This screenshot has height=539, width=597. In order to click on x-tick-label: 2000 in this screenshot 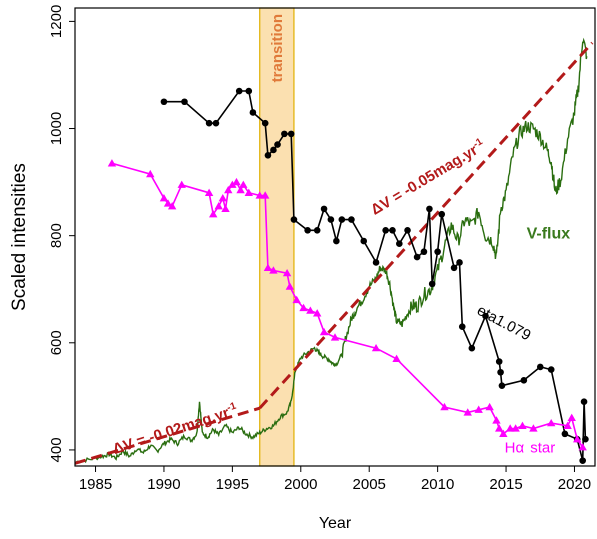, I will do `click(300, 484)`.